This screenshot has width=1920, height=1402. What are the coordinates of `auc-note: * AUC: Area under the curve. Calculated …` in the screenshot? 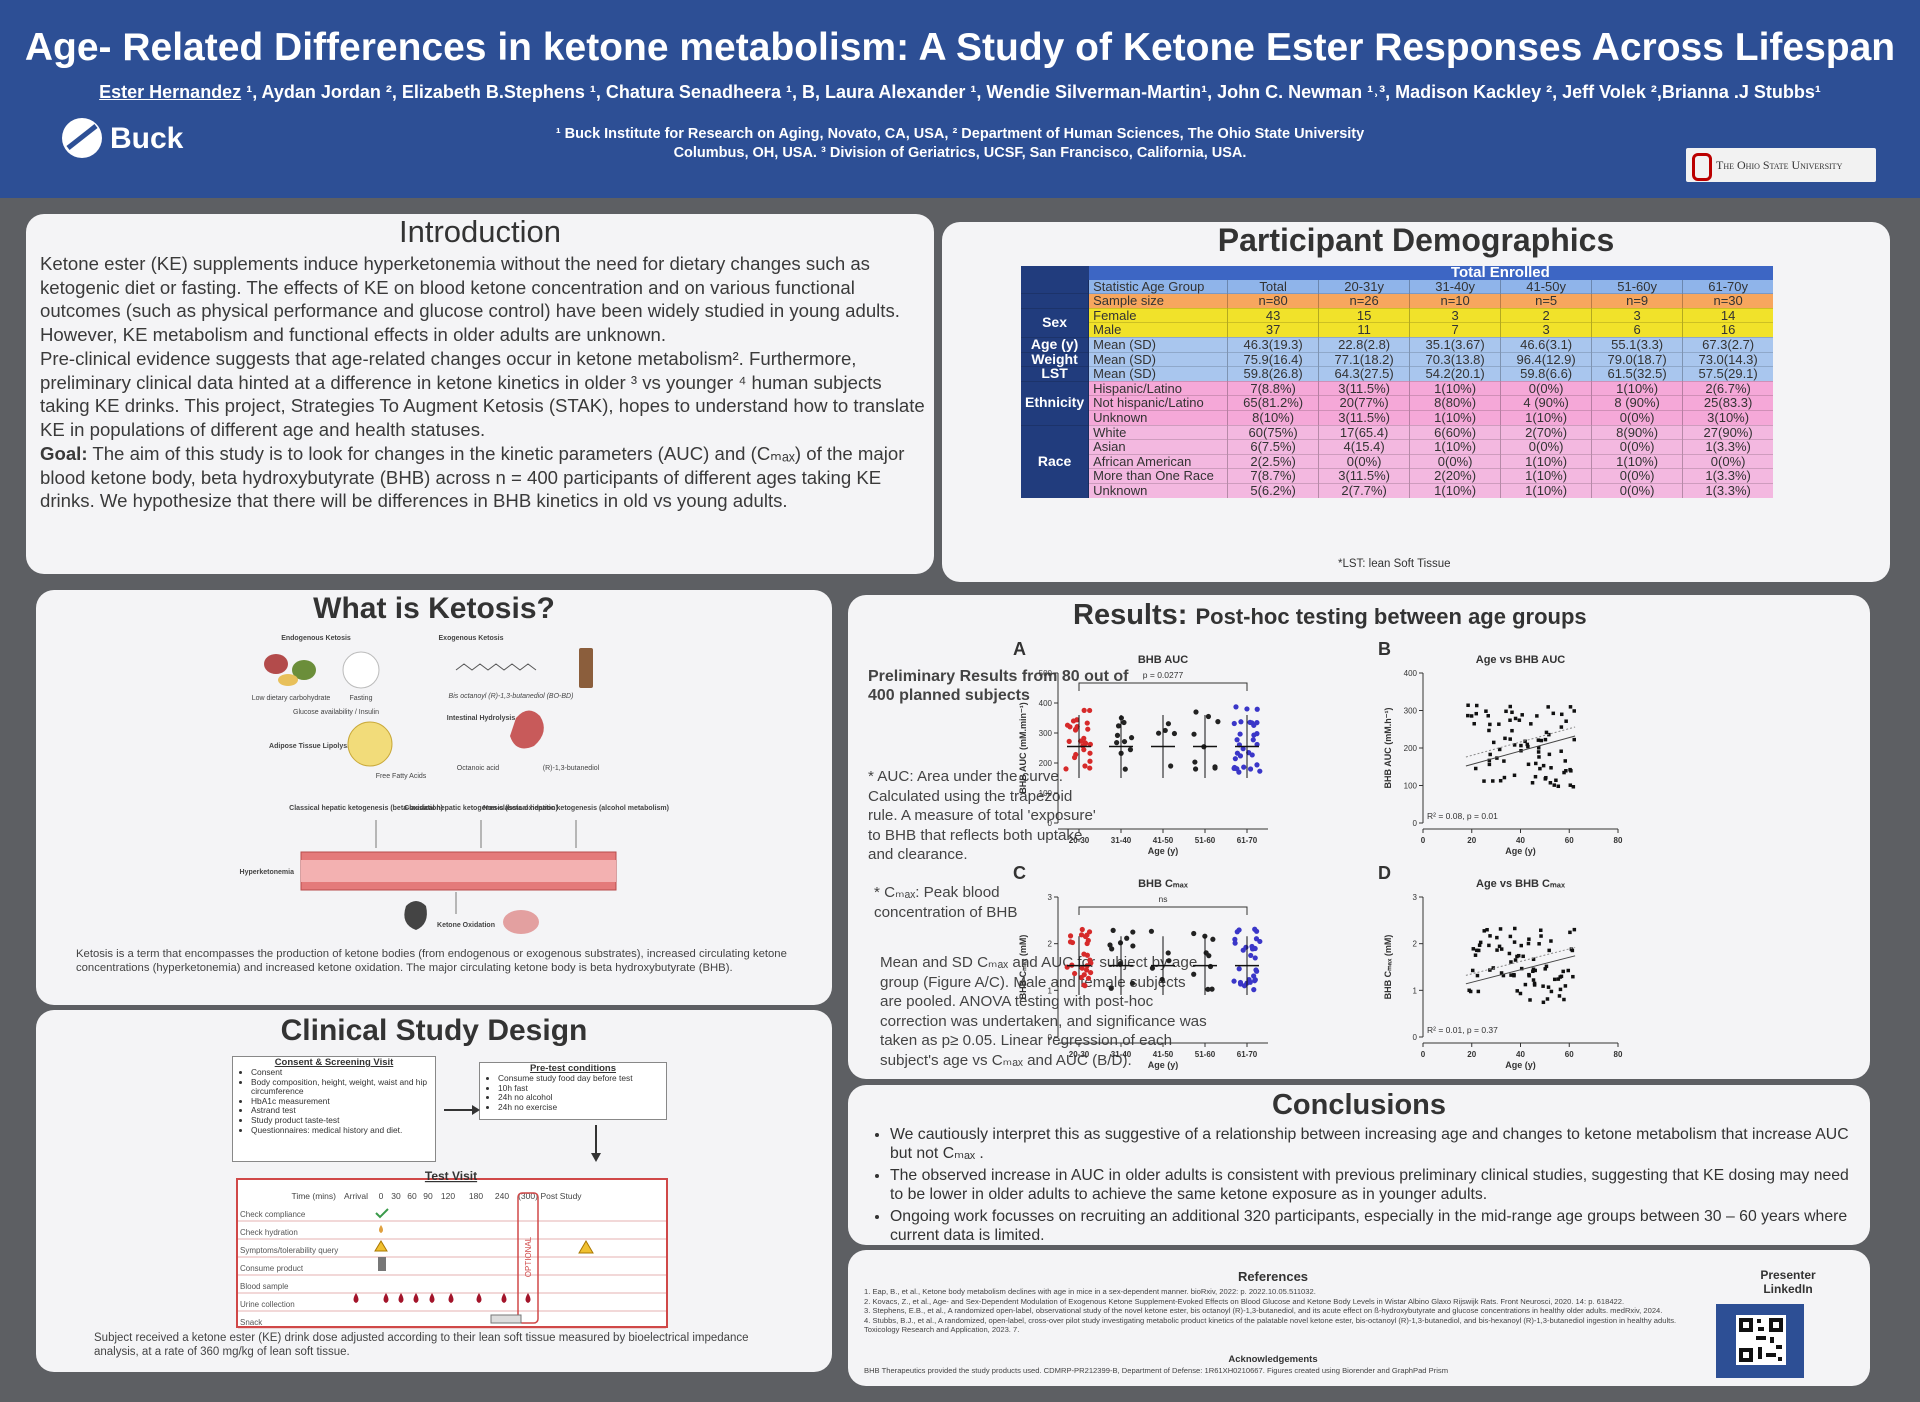 It's located at (982, 815).